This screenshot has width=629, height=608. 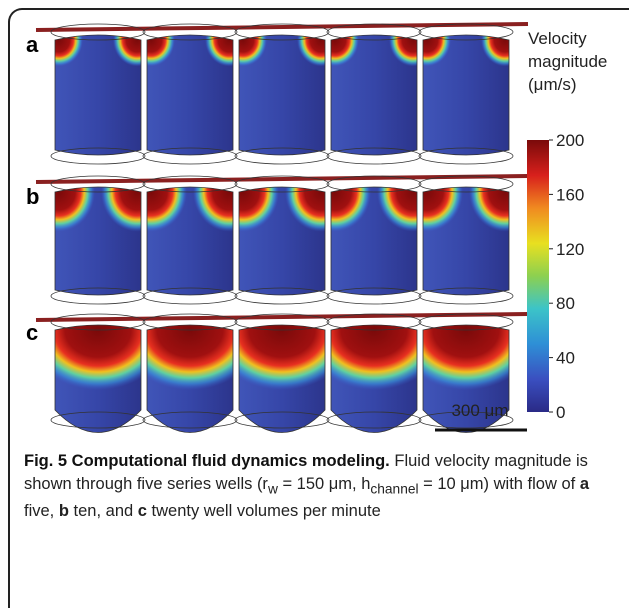 I want to click on colorbar-tick-label: 40, so click(x=565, y=358).